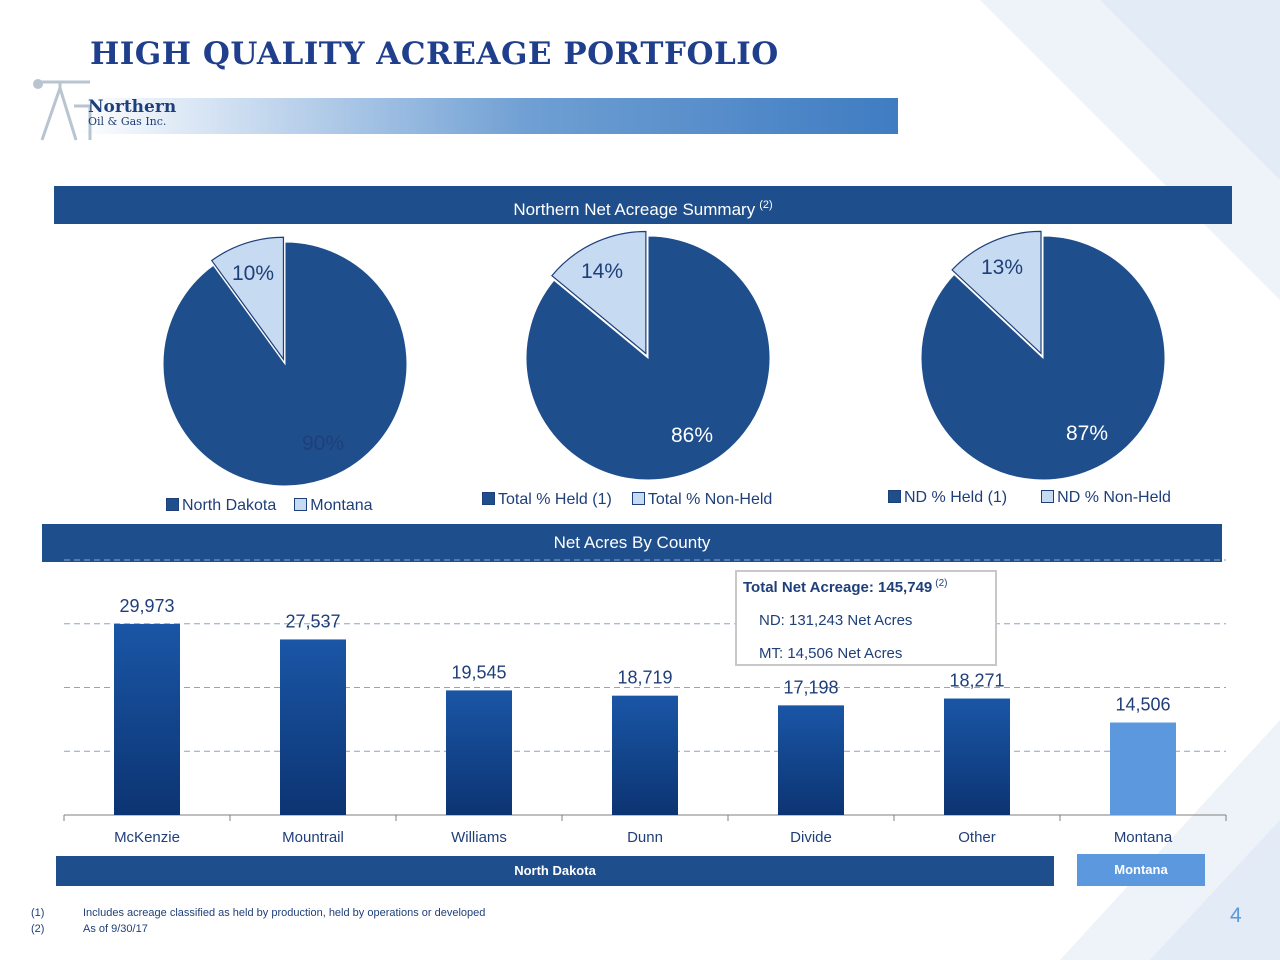 Image resolution: width=1280 pixels, height=960 pixels. Describe the element at coordinates (1143, 837) in the screenshot. I see `x-tick-label: Montana` at that location.